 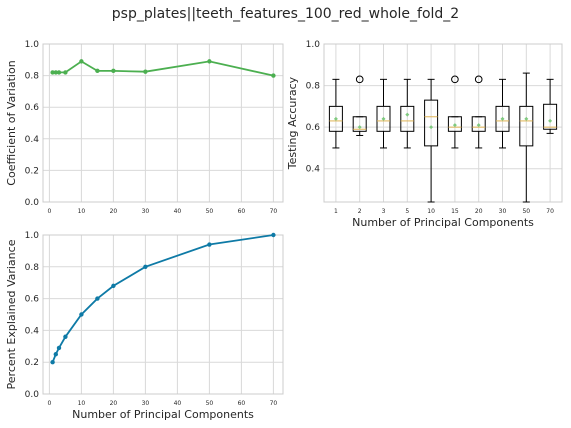 What do you see at coordinates (32, 108) in the screenshot?
I see `cv-ytick-label: 0.6` at bounding box center [32, 108].